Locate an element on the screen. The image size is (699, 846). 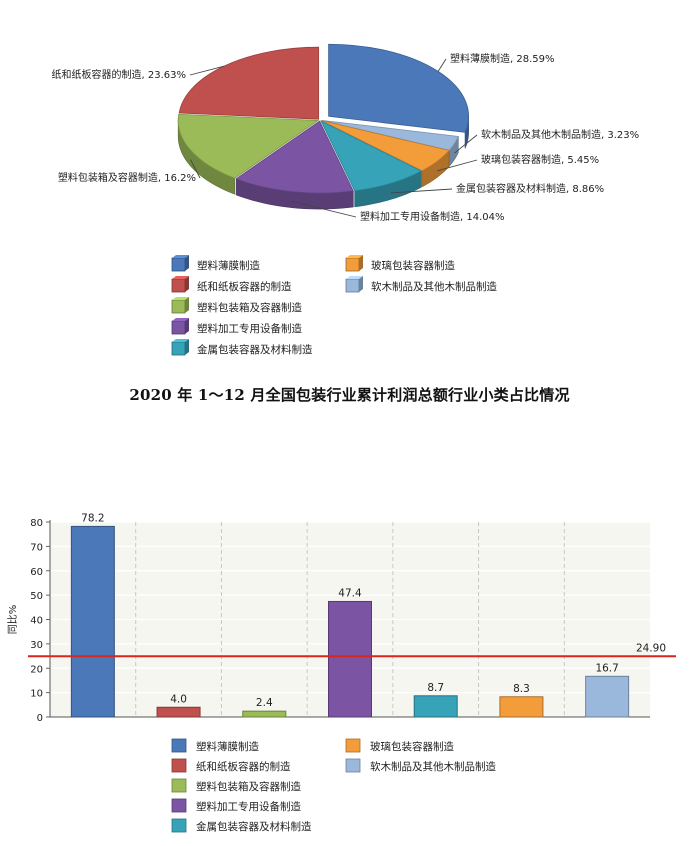
pie-legend-item: 金属包装容器及材料制造 is located at coordinates (242, 347).